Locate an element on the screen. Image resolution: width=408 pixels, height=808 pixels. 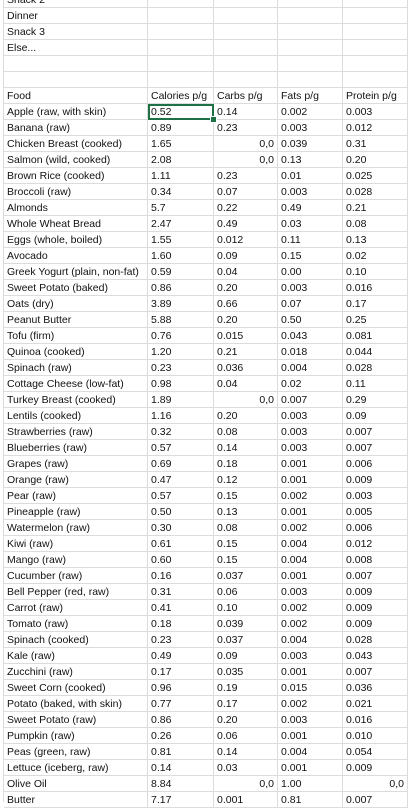
value-cell: 0.008 is located at coordinates (375, 560).